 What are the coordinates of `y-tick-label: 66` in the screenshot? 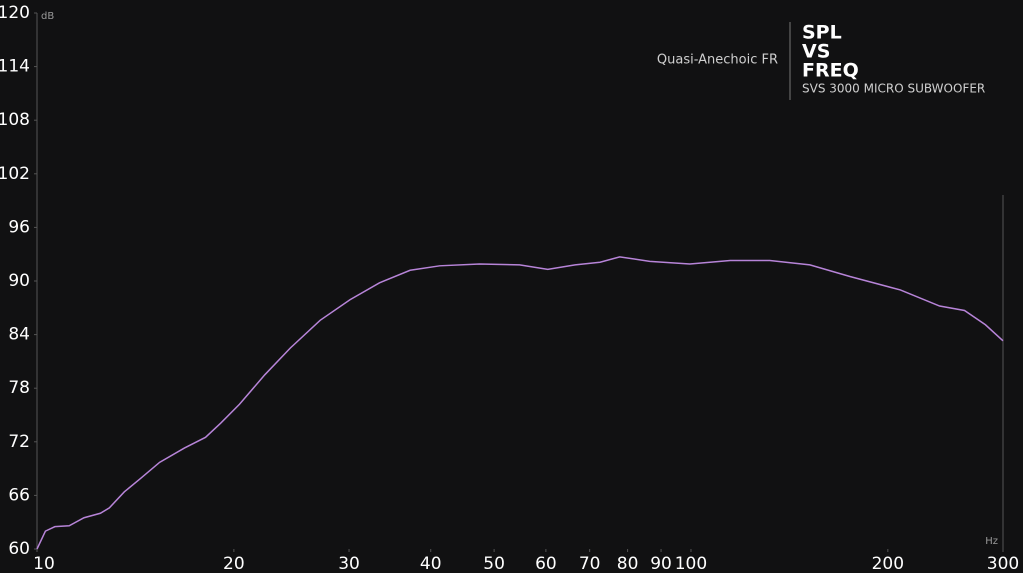 It's located at (19, 495).